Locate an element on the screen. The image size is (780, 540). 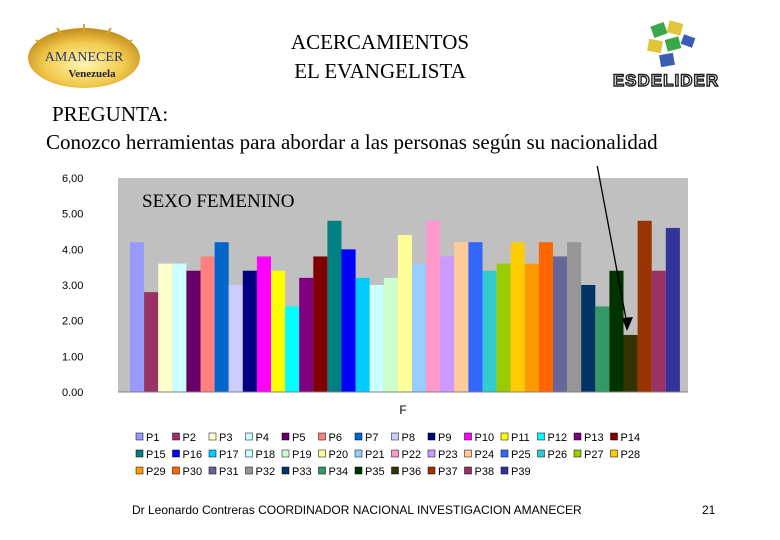
legend-item-p31: P31 is located at coordinates (223, 472).